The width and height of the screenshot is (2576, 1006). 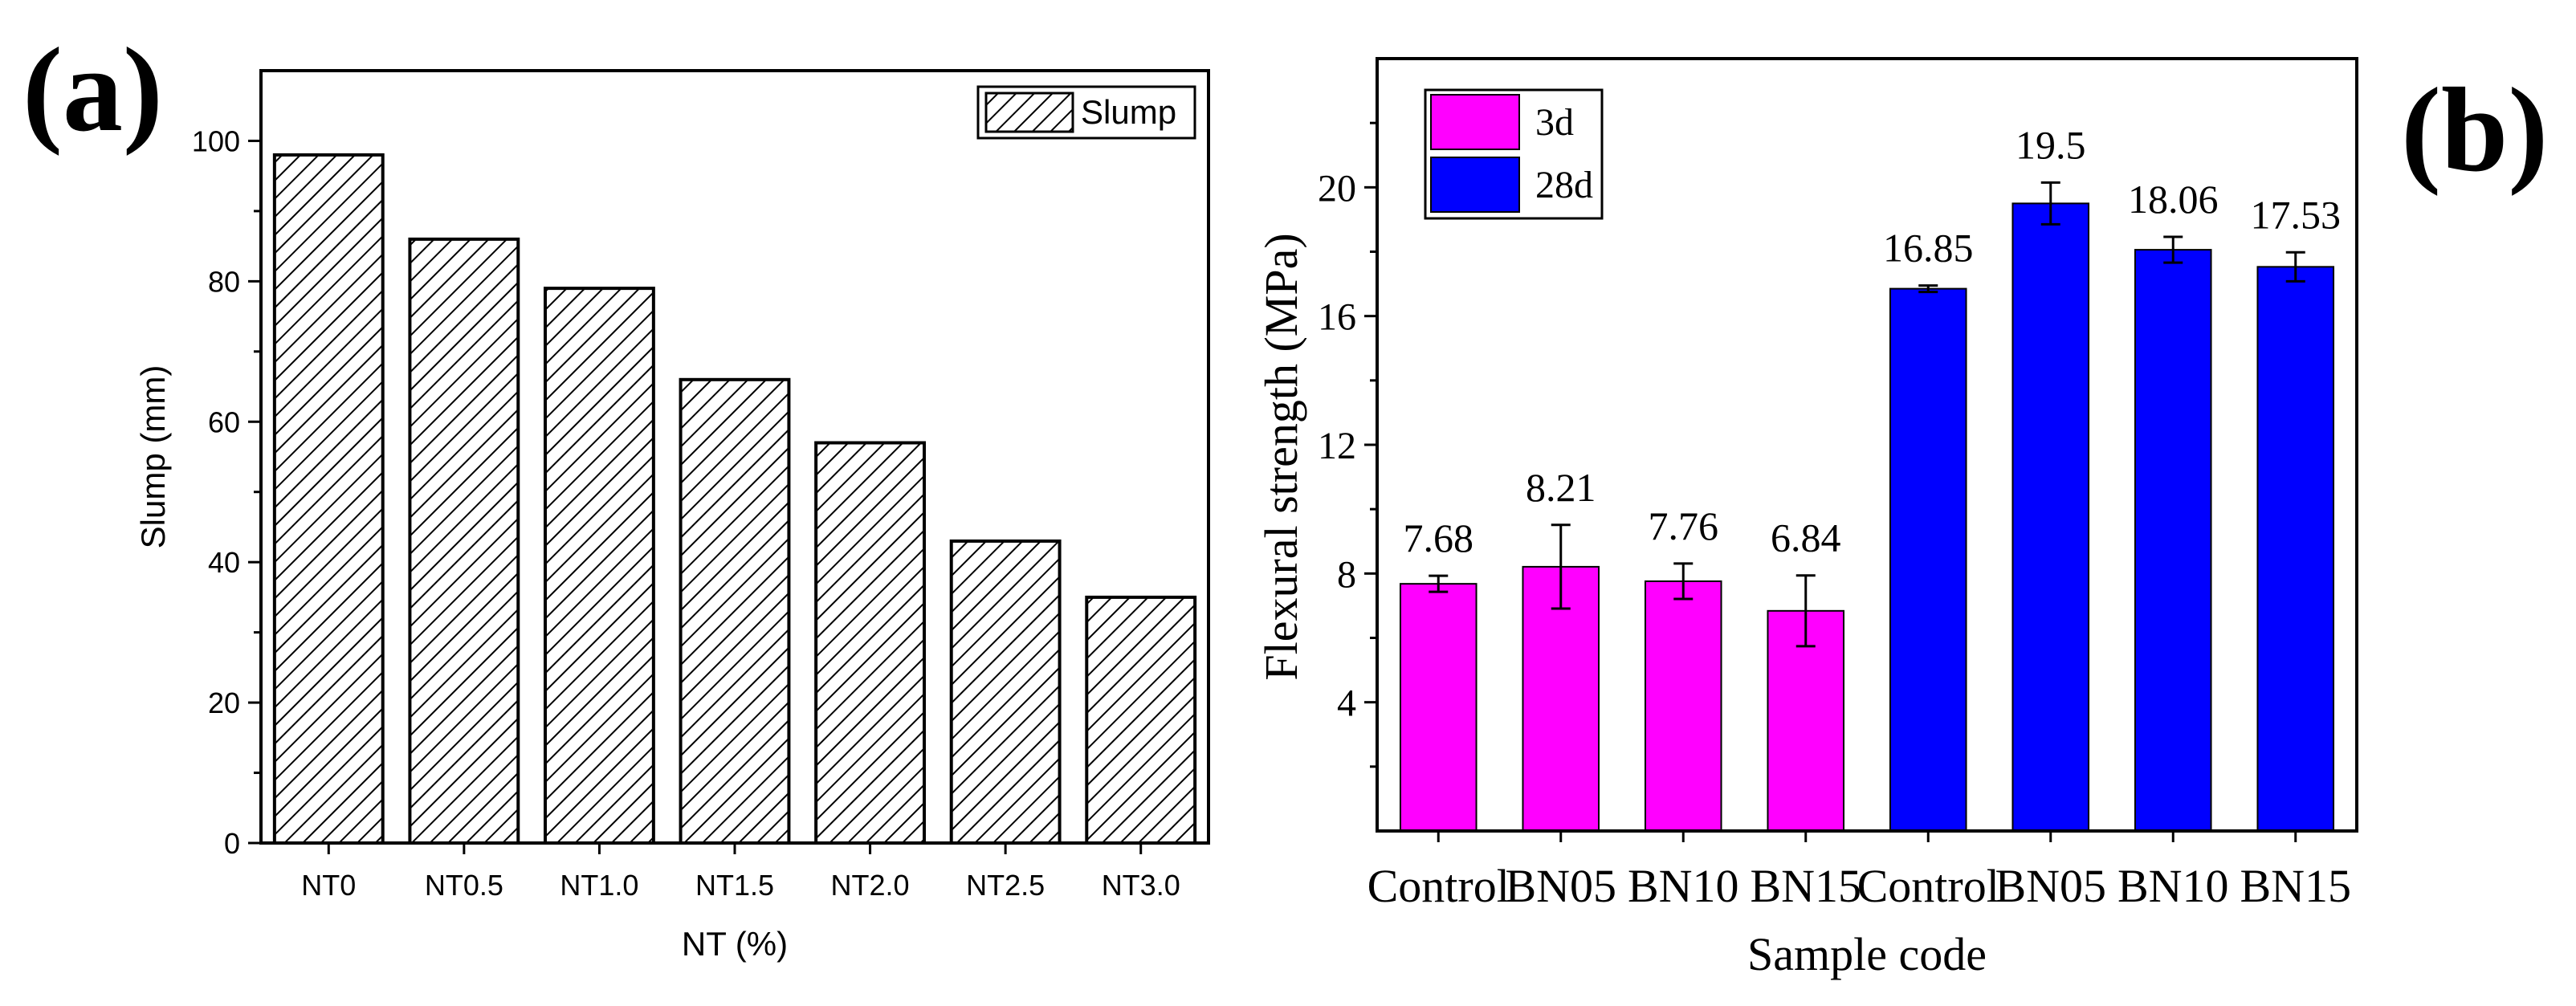 I want to click on data-label: 8.21, so click(x=1561, y=488).